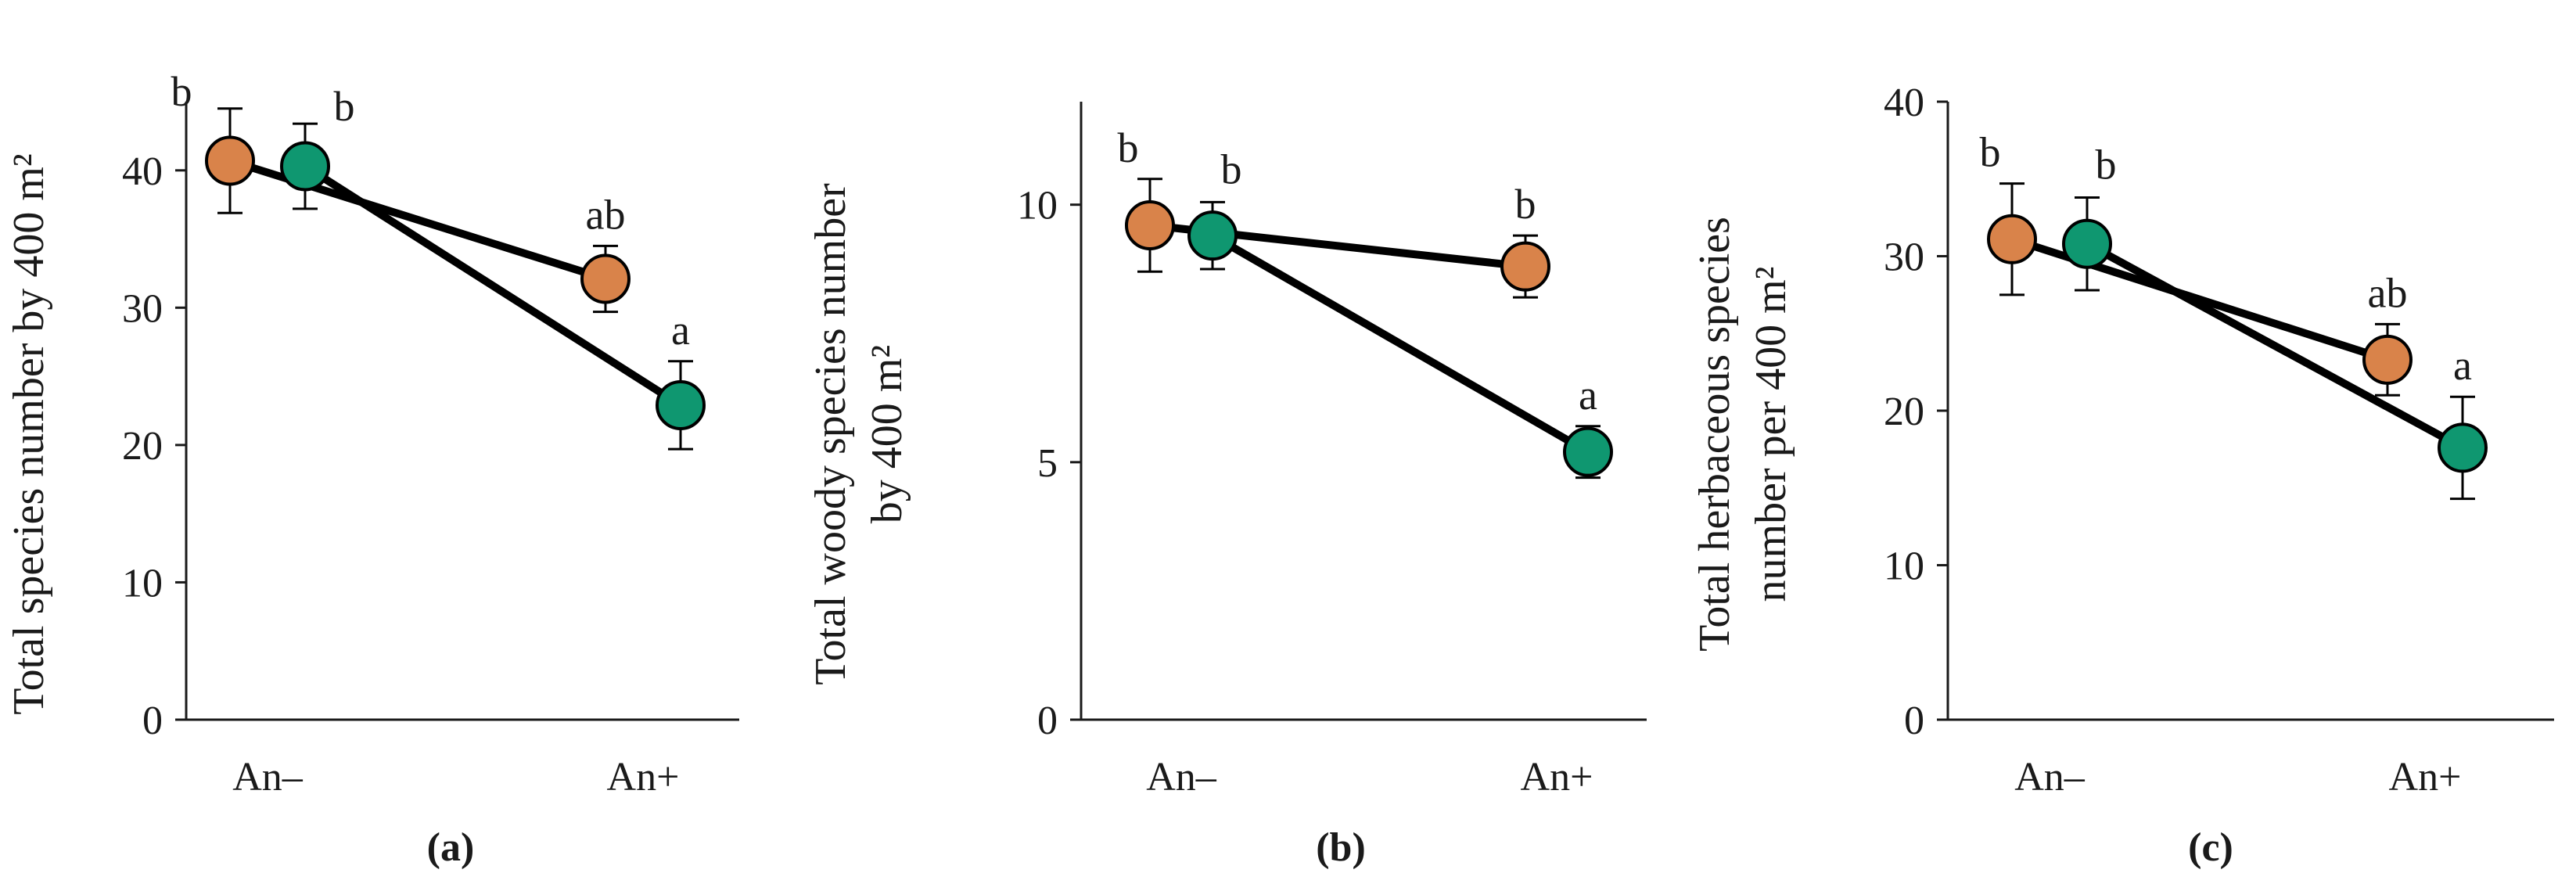 Image resolution: width=2576 pixels, height=891 pixels. Describe the element at coordinates (1341, 847) in the screenshot. I see `panel-label: (b)` at that location.